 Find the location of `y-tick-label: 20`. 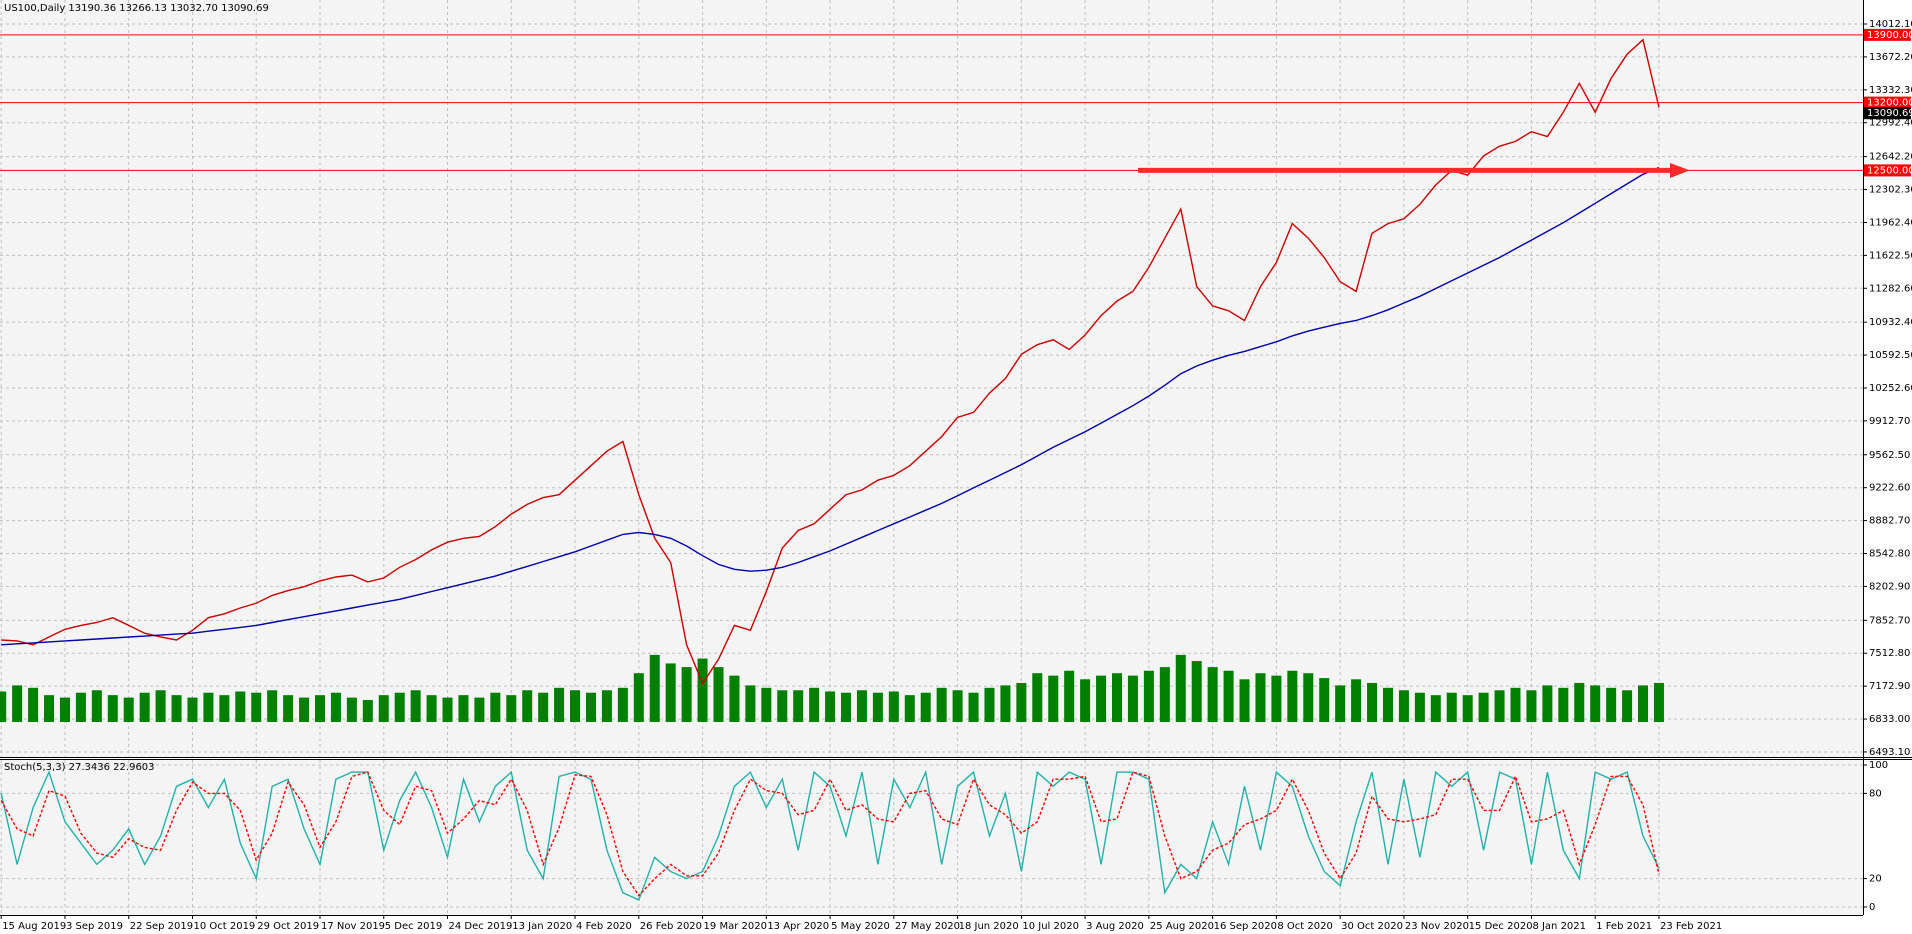

y-tick-label: 20 is located at coordinates (1875, 879).